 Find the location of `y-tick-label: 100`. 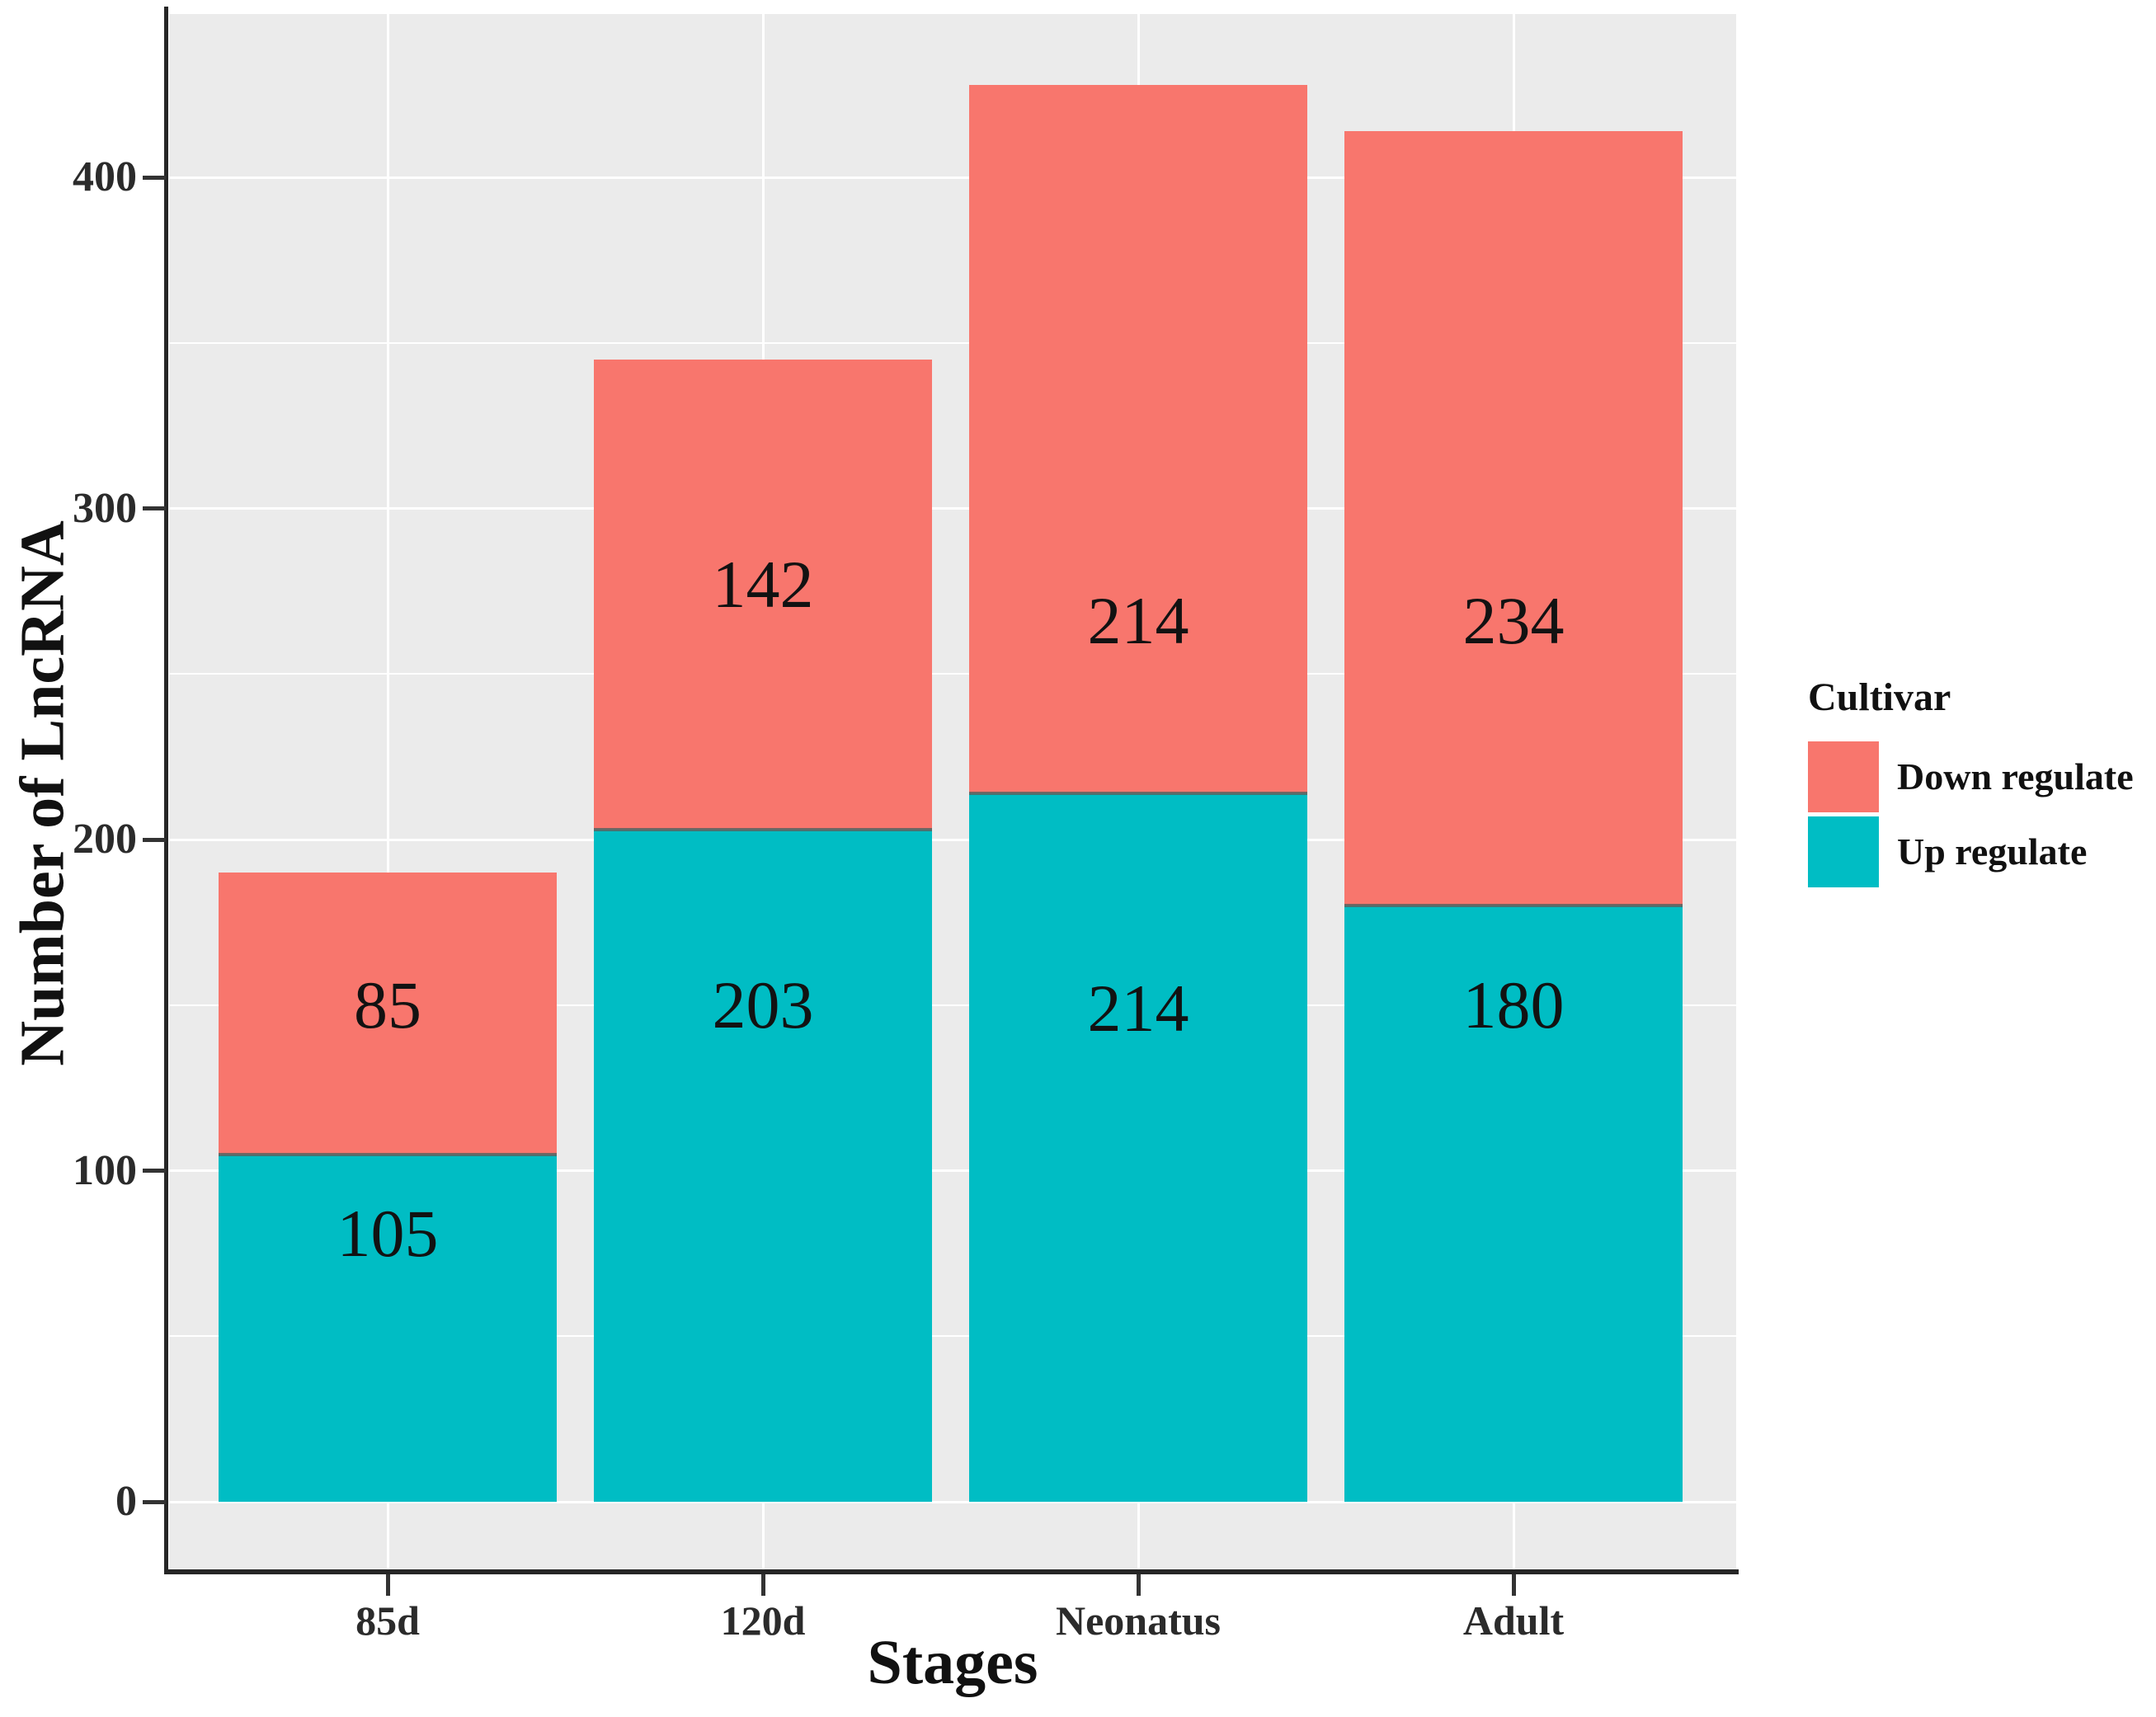

y-tick-label: 100 is located at coordinates (105, 1170).